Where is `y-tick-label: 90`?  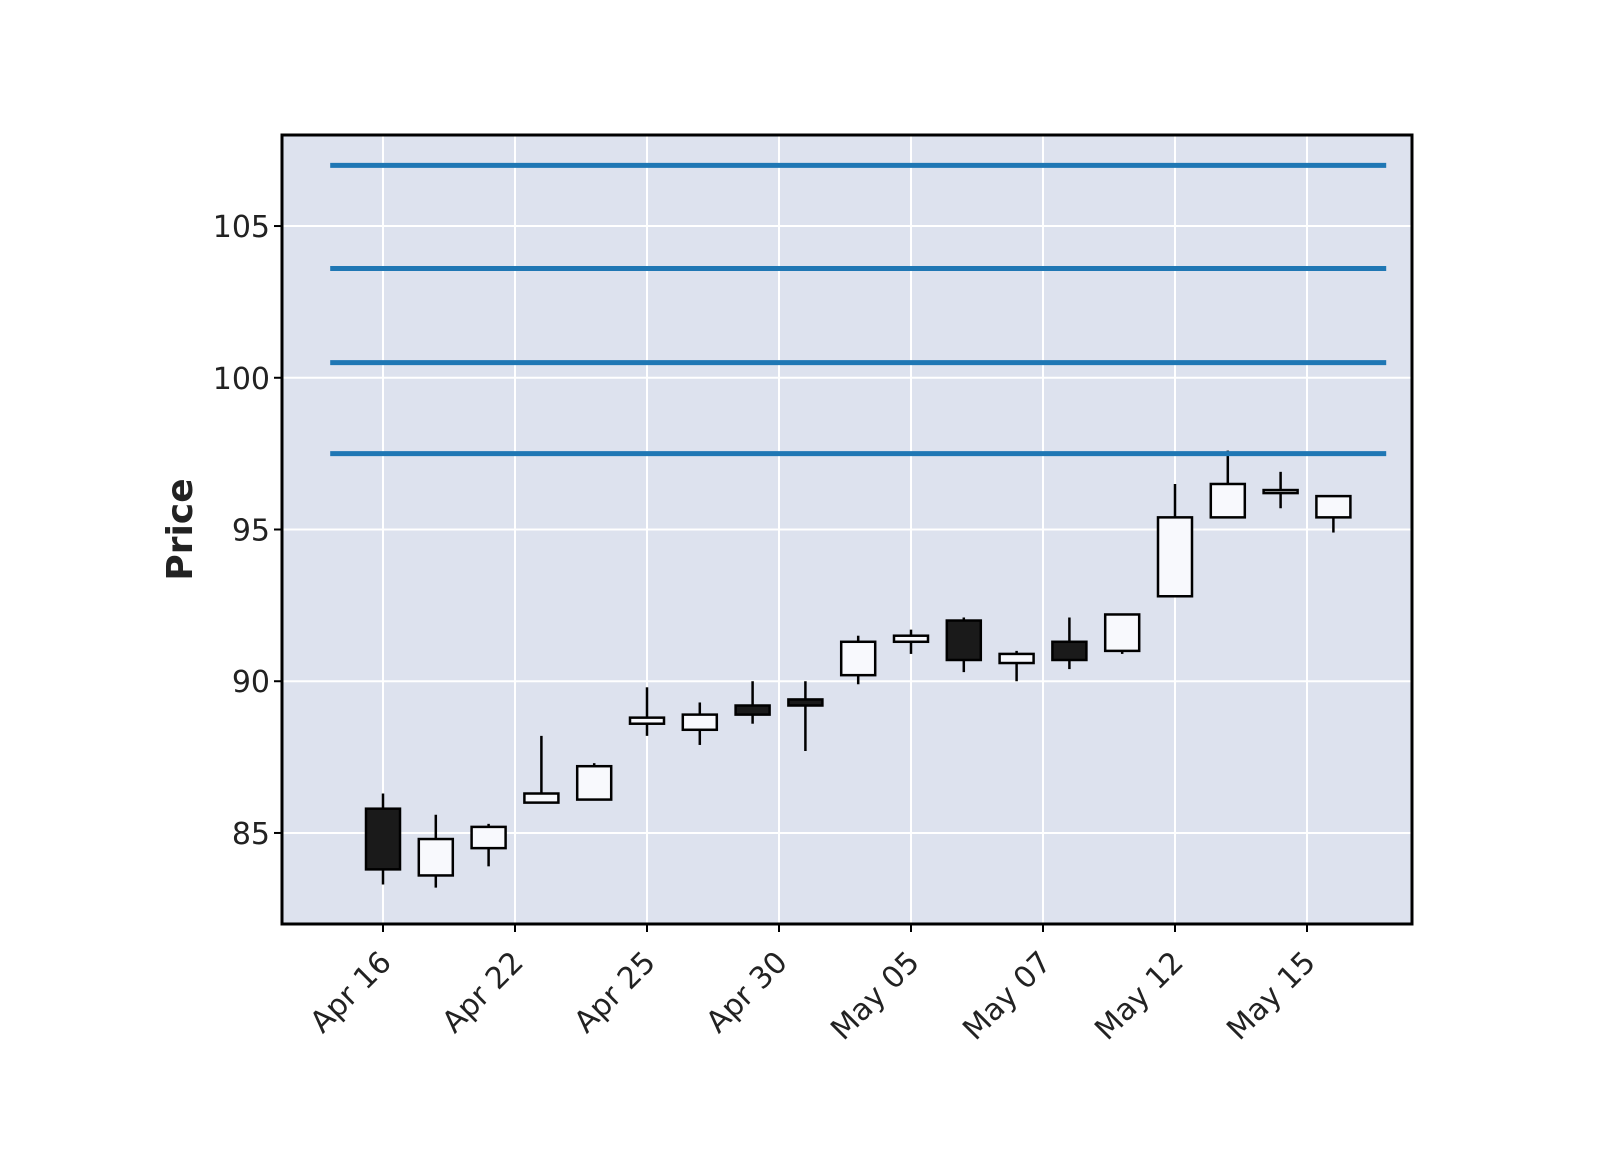
y-tick-label: 90 is located at coordinates (251, 682).